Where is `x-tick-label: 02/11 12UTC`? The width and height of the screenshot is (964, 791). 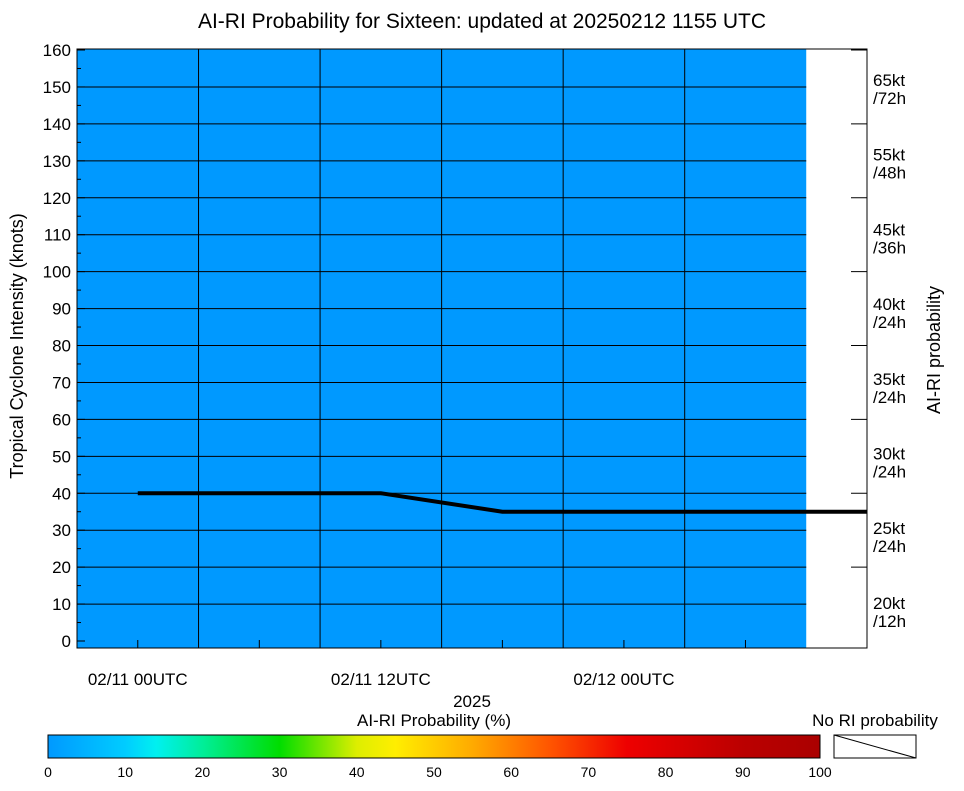
x-tick-label: 02/11 12UTC is located at coordinates (381, 679).